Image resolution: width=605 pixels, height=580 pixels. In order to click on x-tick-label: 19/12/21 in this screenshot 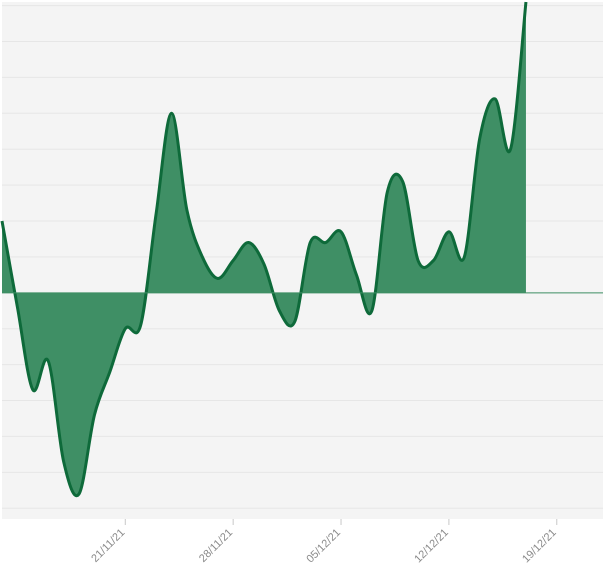, I will do `click(539, 546)`.